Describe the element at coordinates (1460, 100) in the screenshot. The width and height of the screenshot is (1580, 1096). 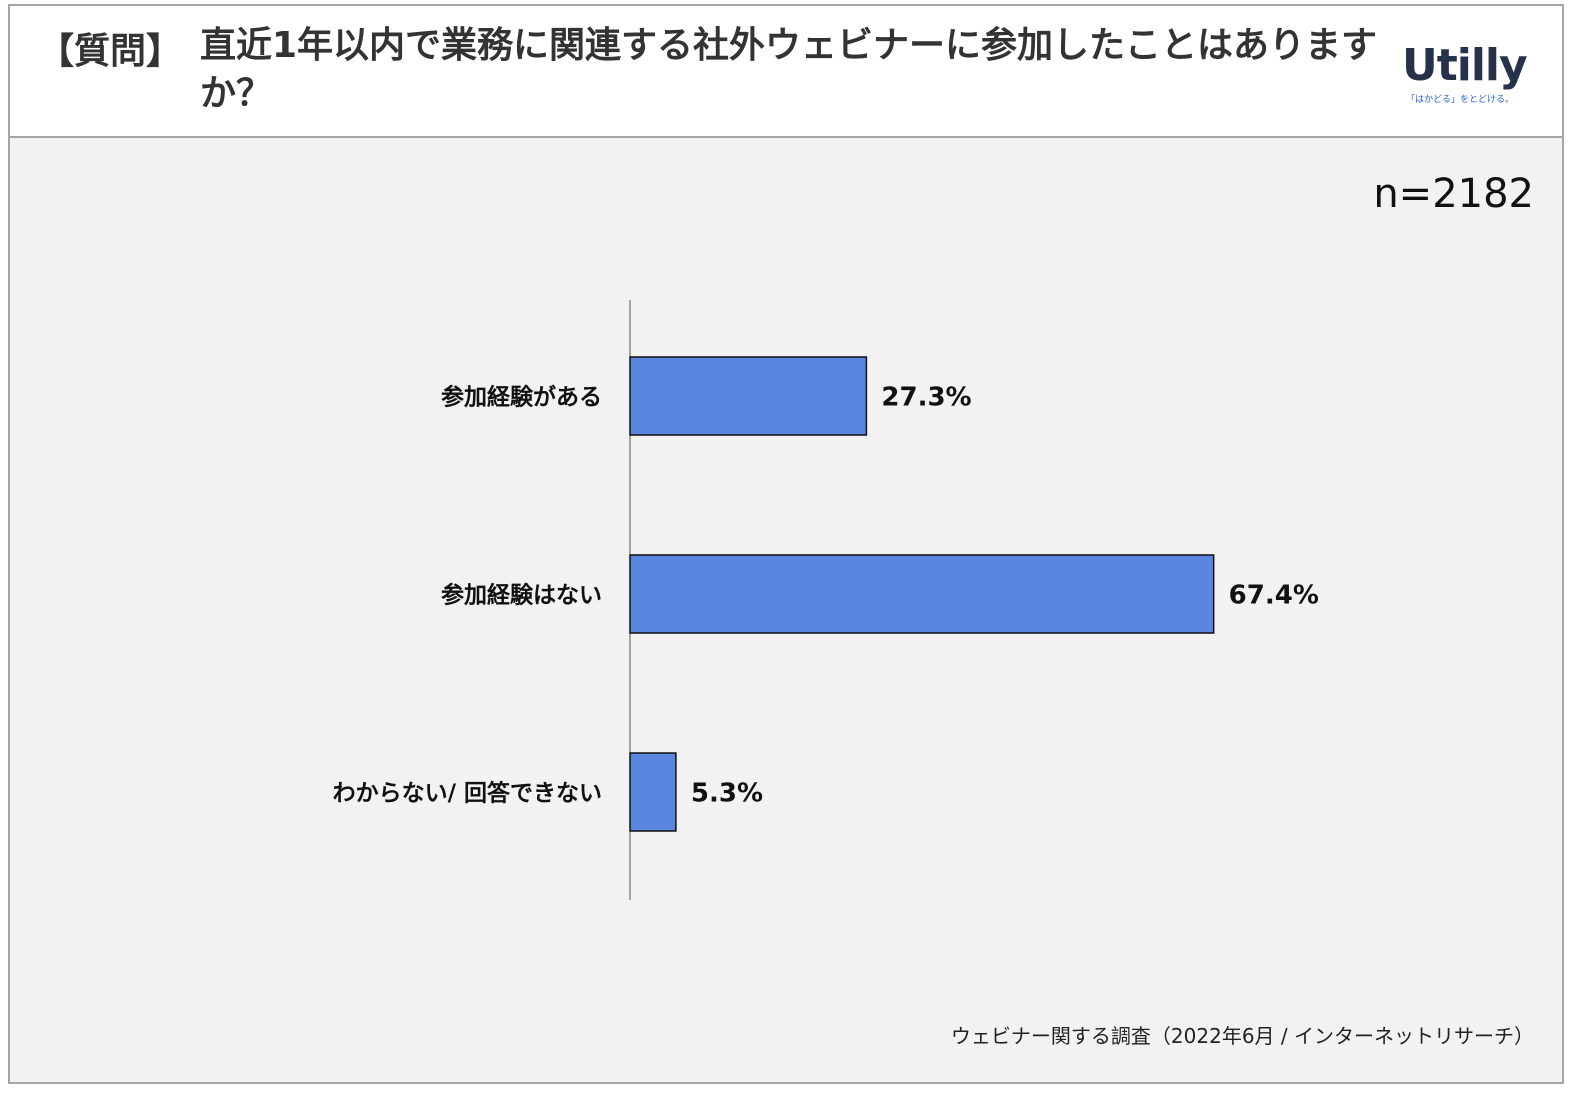
I see `logo-tagline: 「はかどる」をとどける。` at that location.